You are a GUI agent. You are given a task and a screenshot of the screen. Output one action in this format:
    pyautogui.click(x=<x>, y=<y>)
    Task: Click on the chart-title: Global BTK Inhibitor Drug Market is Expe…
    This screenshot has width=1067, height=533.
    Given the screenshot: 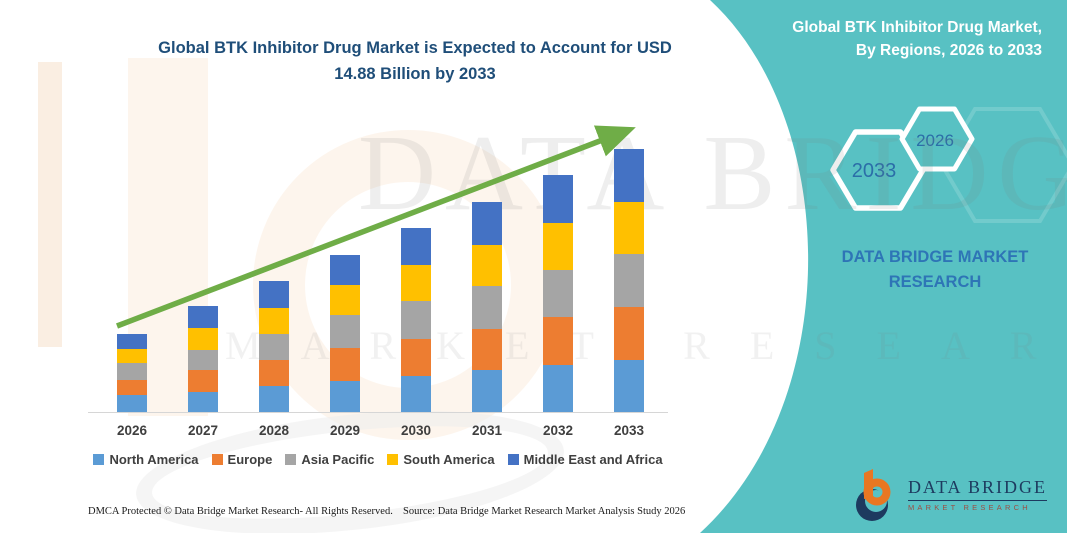 What is the action you would take?
    pyautogui.click(x=415, y=61)
    